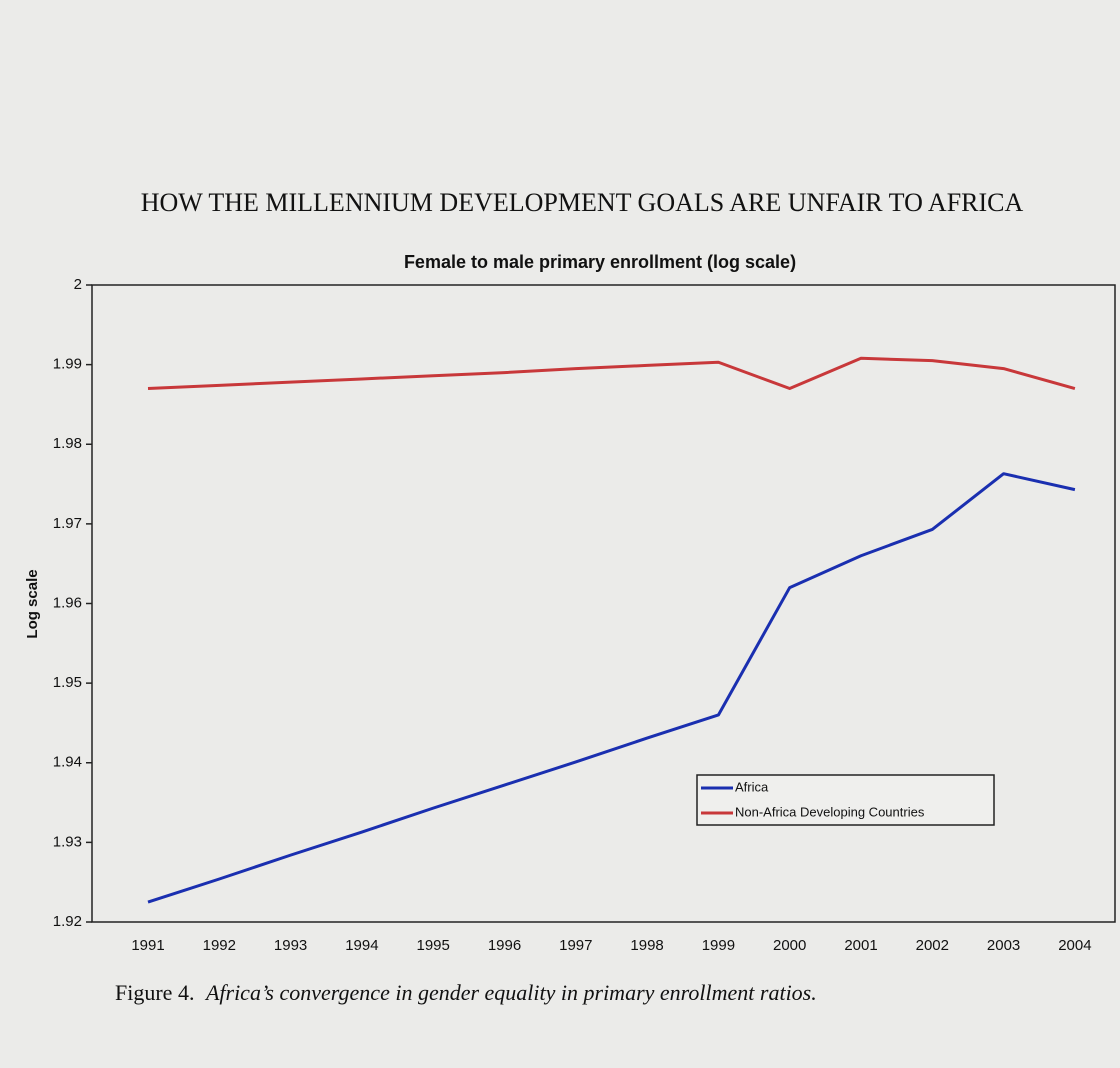 The image size is (1120, 1068). I want to click on y-tick-label: 1.99, so click(67, 364).